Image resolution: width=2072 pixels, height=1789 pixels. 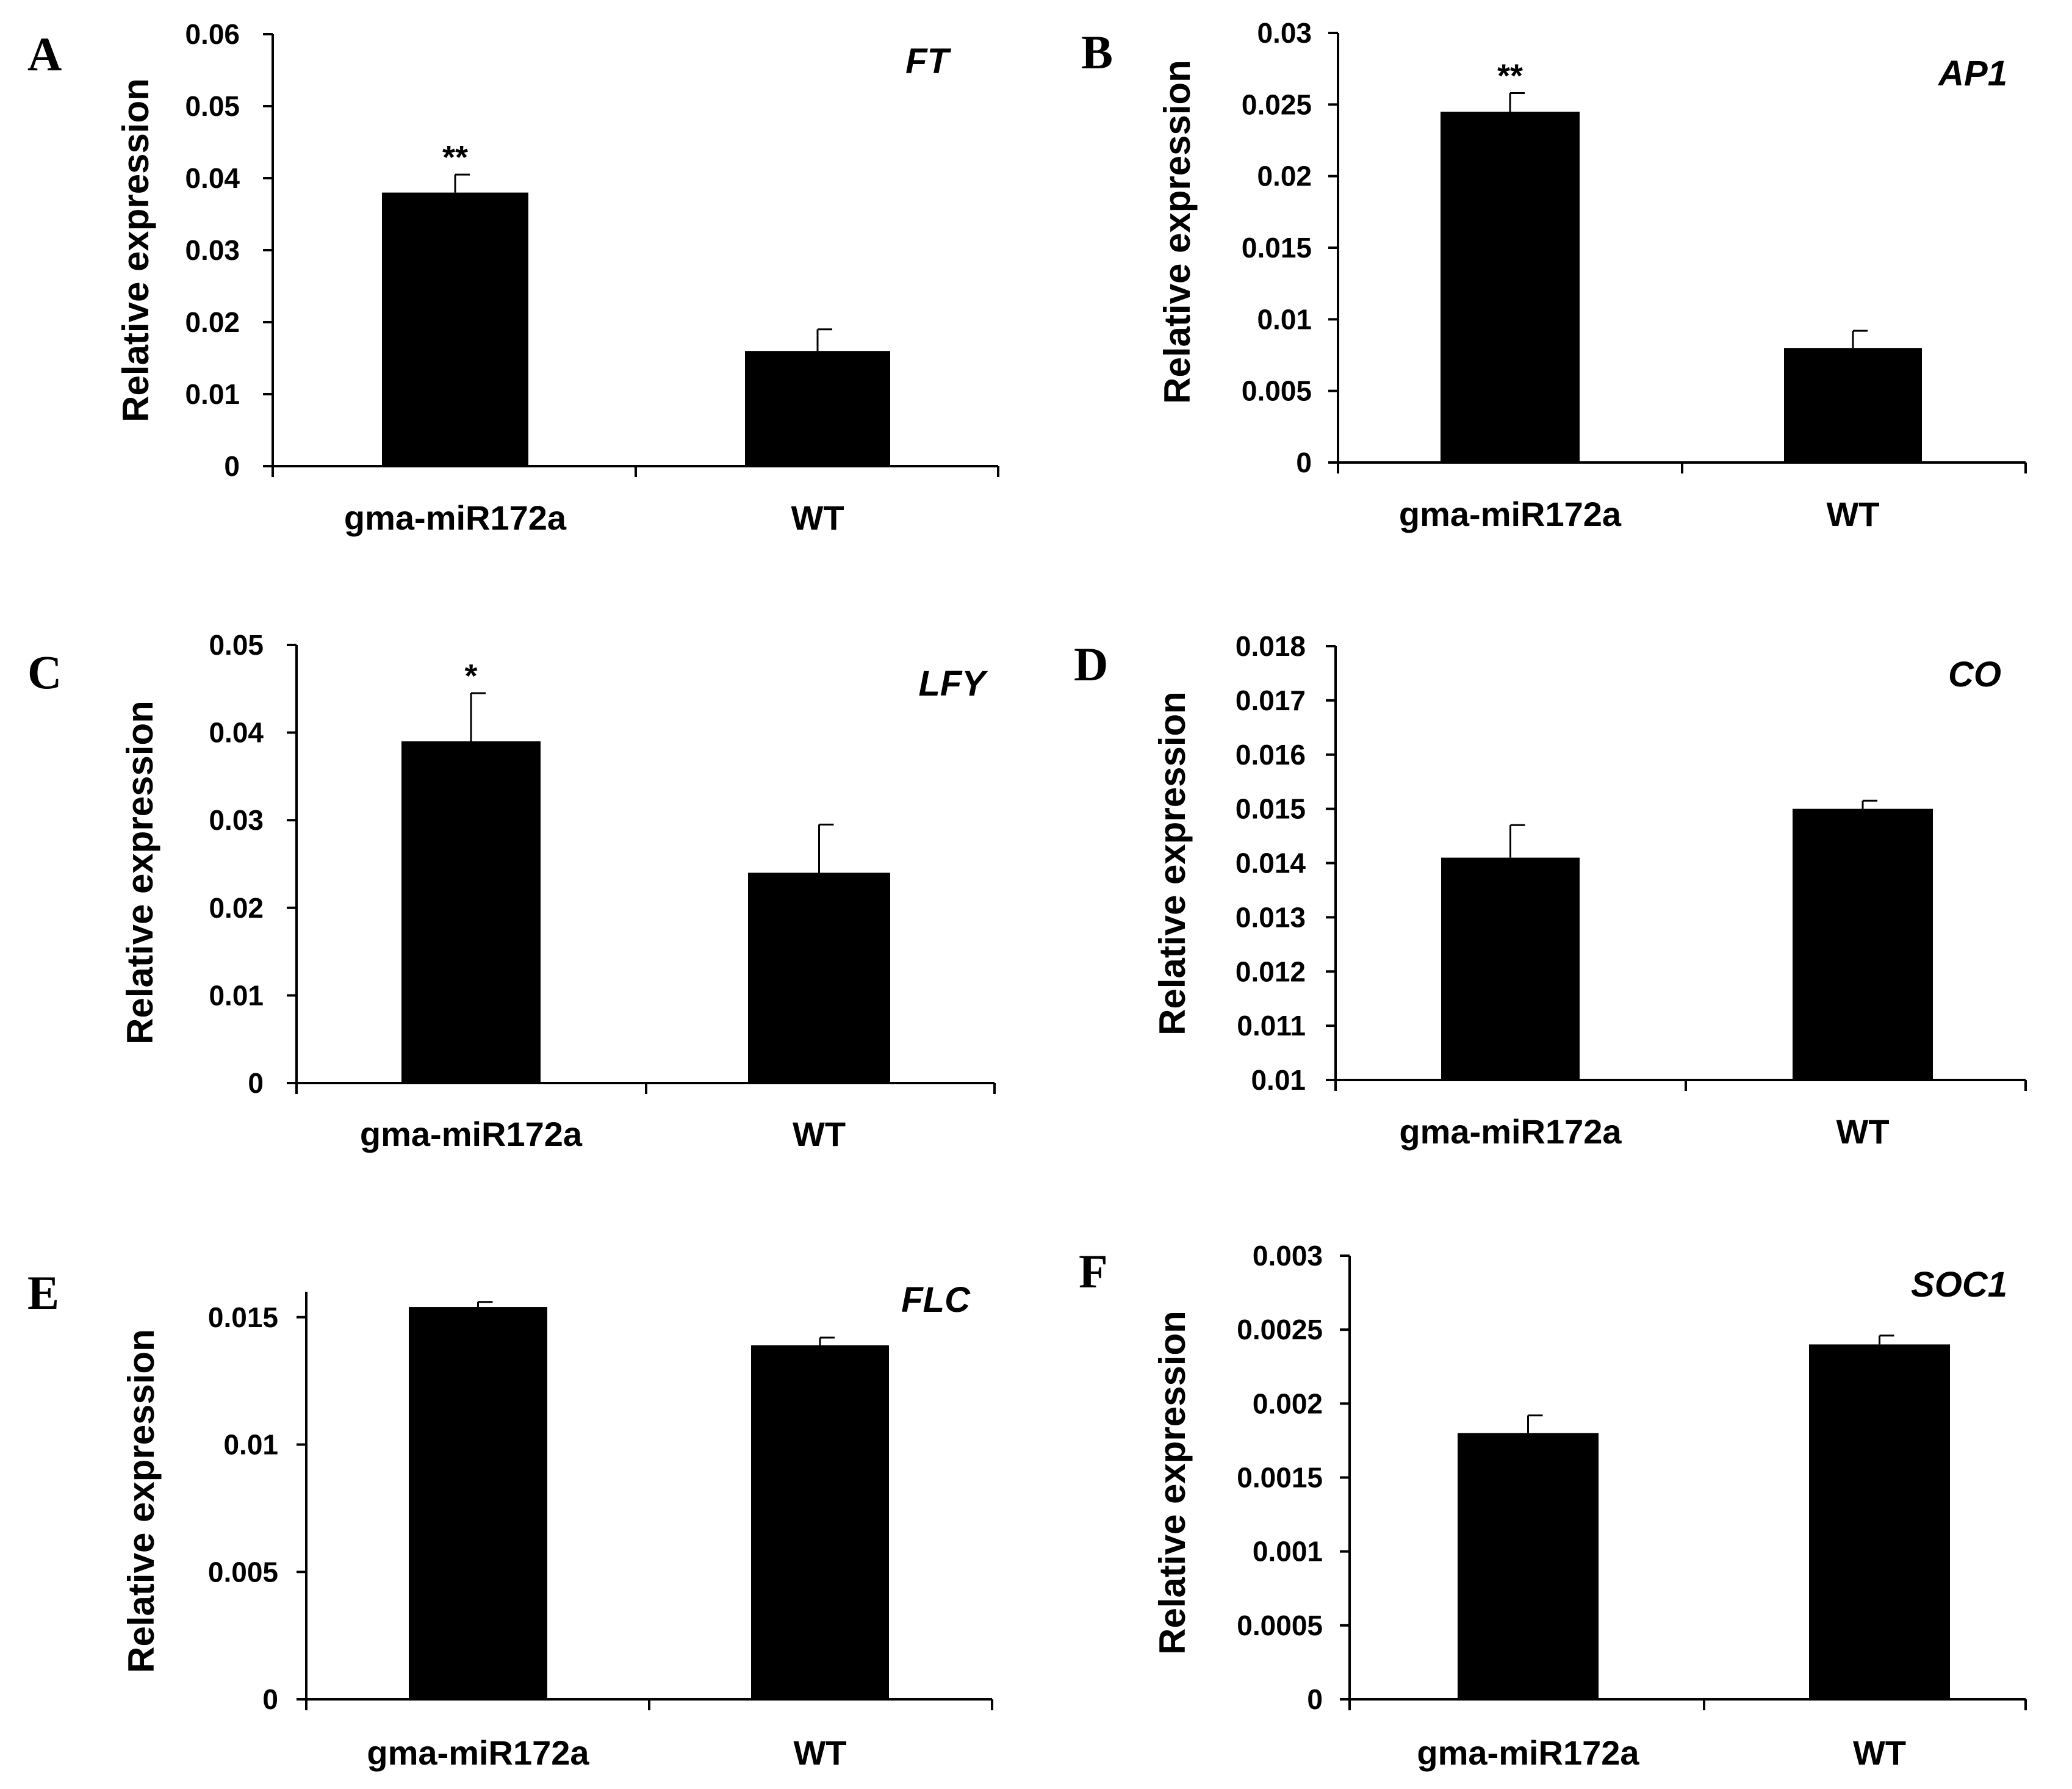 I want to click on y-tick-label-d-2: 0.012, so click(x=1271, y=971).